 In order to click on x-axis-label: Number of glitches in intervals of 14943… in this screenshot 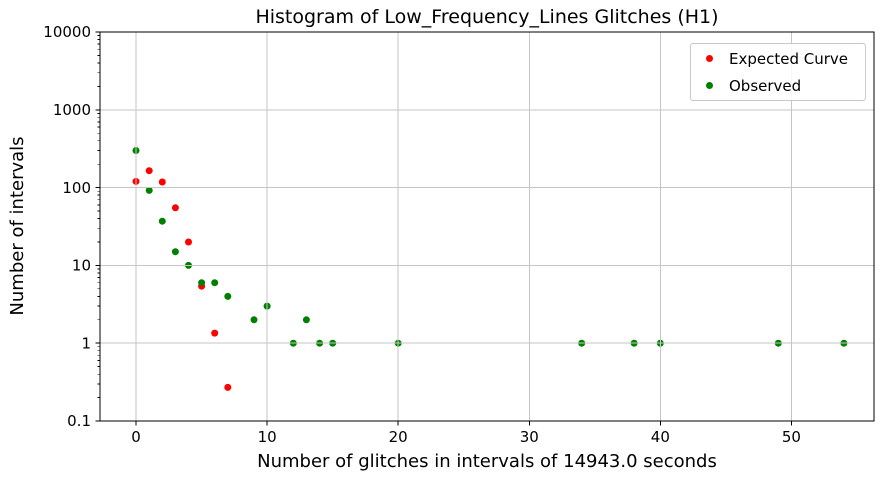, I will do `click(487, 461)`.